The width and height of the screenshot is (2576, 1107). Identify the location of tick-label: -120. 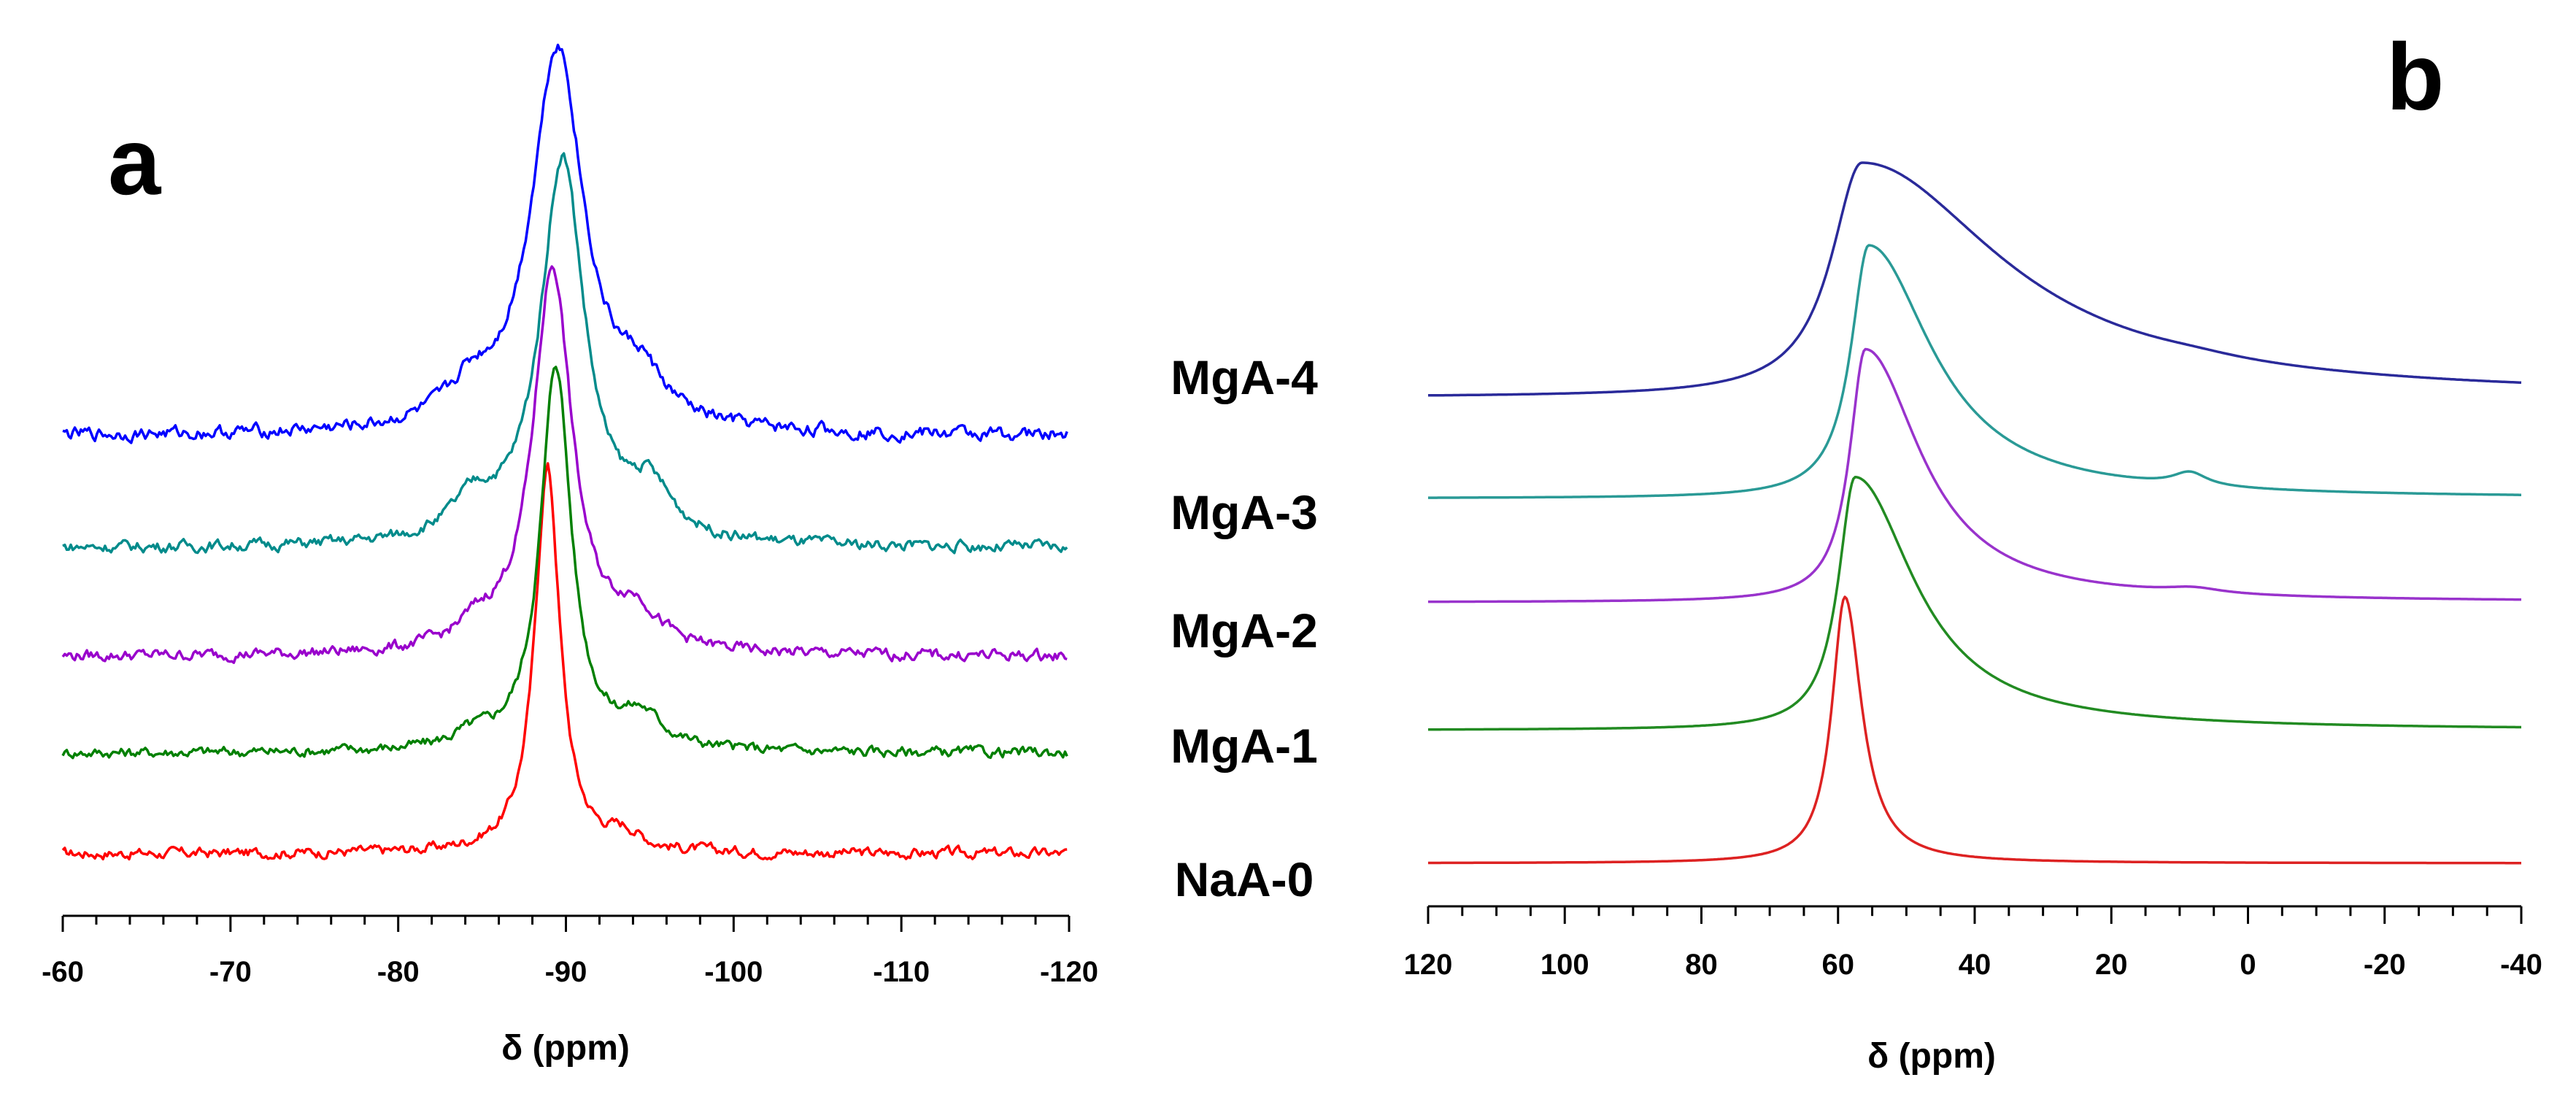
(1069, 972).